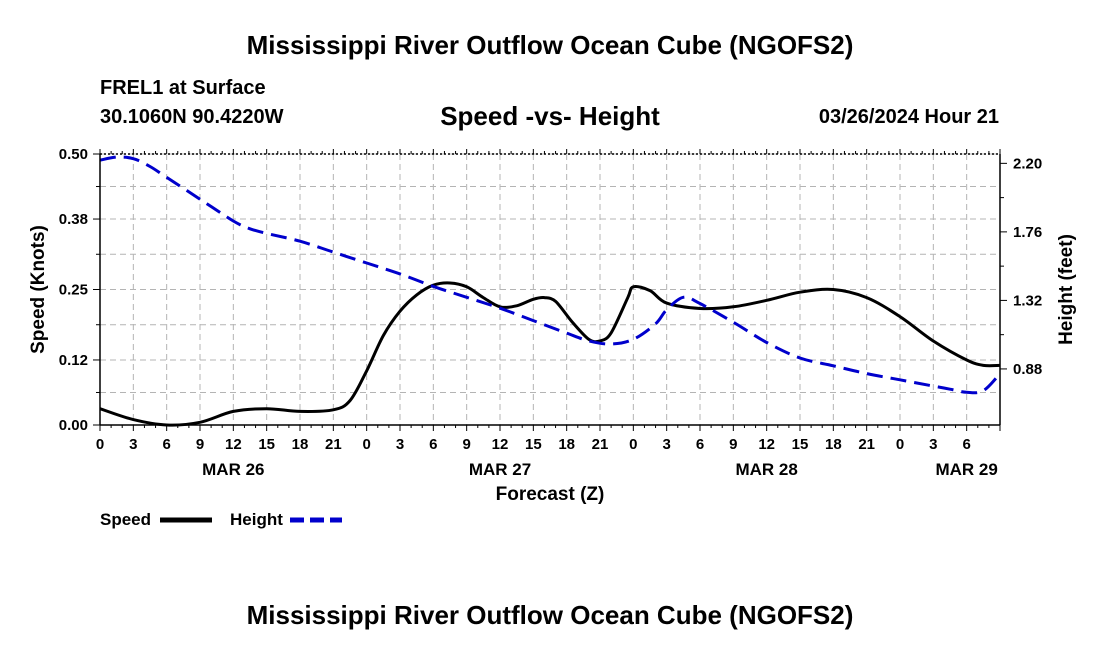 The height and width of the screenshot is (650, 1100). I want to click on legend-label-height: Height, so click(256, 519).